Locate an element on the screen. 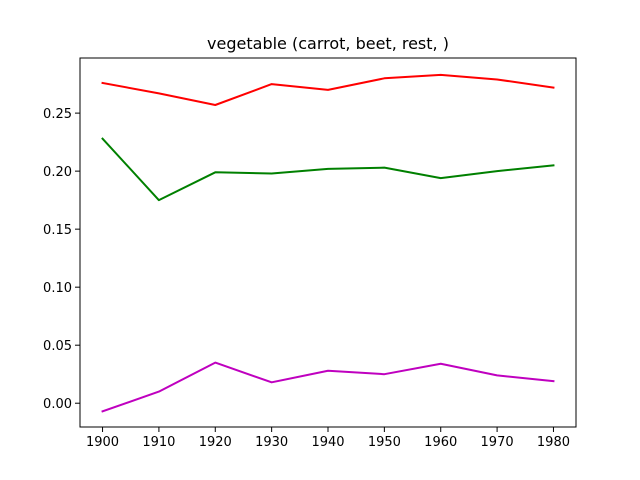  x-tick-label: 1930 is located at coordinates (271, 442).